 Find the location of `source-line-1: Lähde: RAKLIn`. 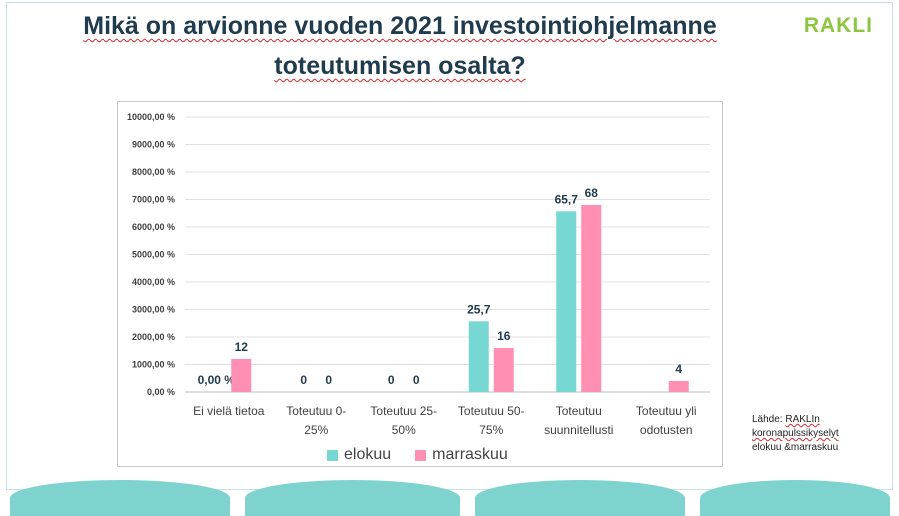

source-line-1: Lähde: RAKLIn is located at coordinates (812, 420).